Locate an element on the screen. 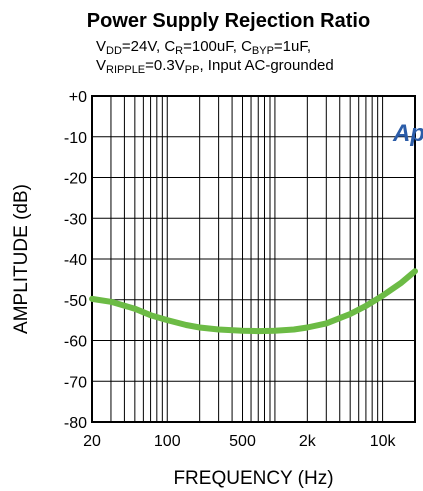 The height and width of the screenshot is (491, 423). conditions-1-text-0: V is located at coordinates (101, 46).